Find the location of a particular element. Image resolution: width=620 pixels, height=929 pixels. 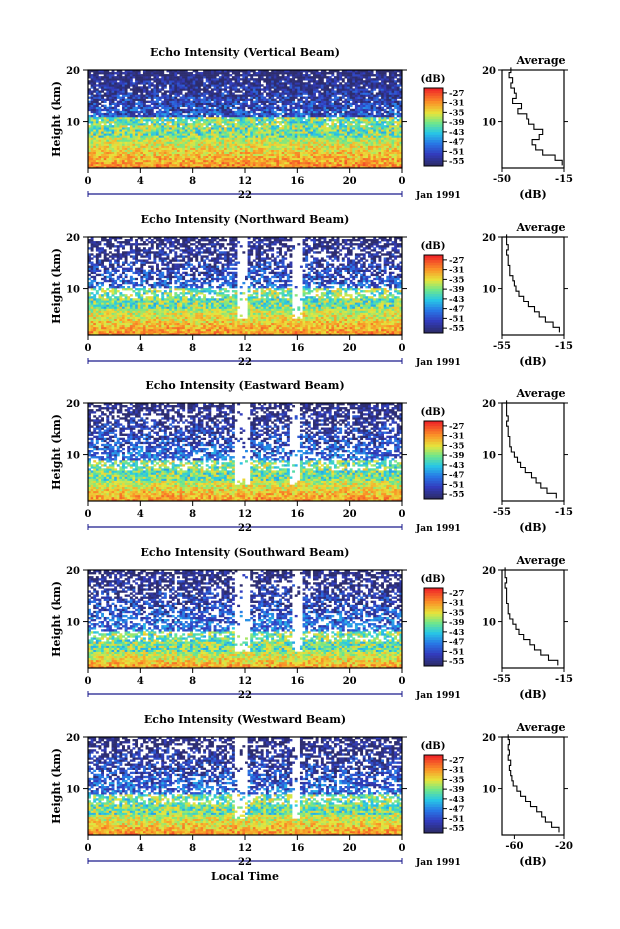

heatmap is located at coordinates (245, 119).